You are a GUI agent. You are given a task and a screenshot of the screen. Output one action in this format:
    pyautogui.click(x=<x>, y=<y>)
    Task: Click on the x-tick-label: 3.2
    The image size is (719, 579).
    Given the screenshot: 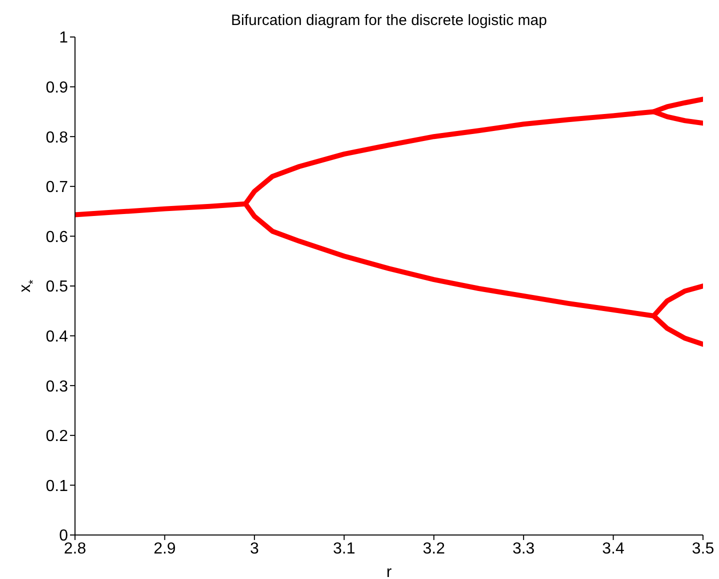 What is the action you would take?
    pyautogui.click(x=434, y=549)
    